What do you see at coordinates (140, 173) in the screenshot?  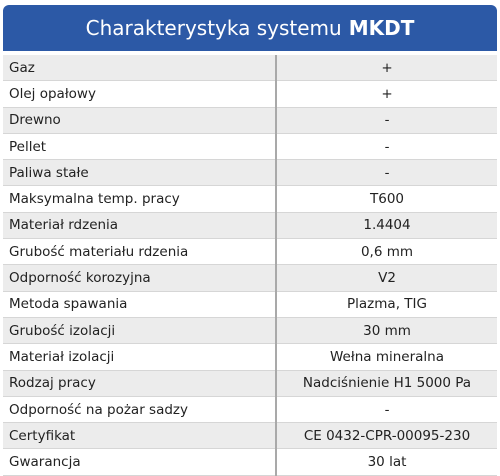 I see `property-name: Paliwa stałe` at bounding box center [140, 173].